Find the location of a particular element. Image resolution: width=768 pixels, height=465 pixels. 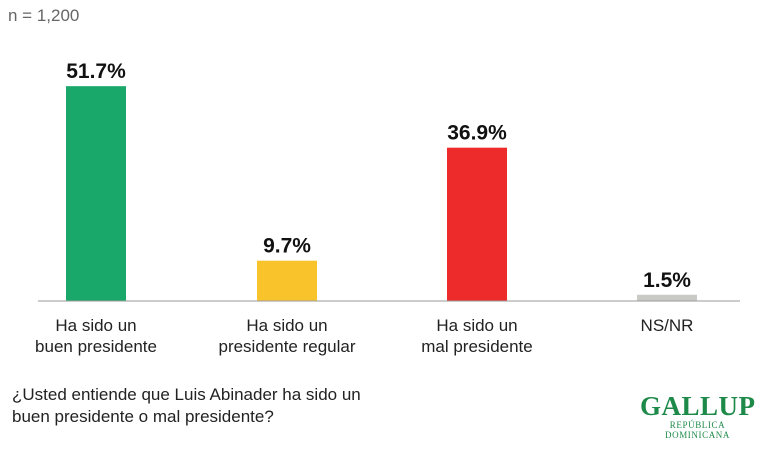

logo-subtitle: REPÚBLICA DOMINICANA is located at coordinates (697, 430).